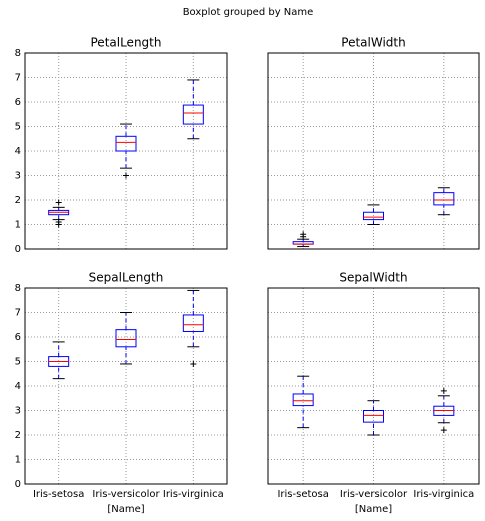  Describe the element at coordinates (373, 43) in the screenshot. I see `subplot-title: PetalWidth` at that location.